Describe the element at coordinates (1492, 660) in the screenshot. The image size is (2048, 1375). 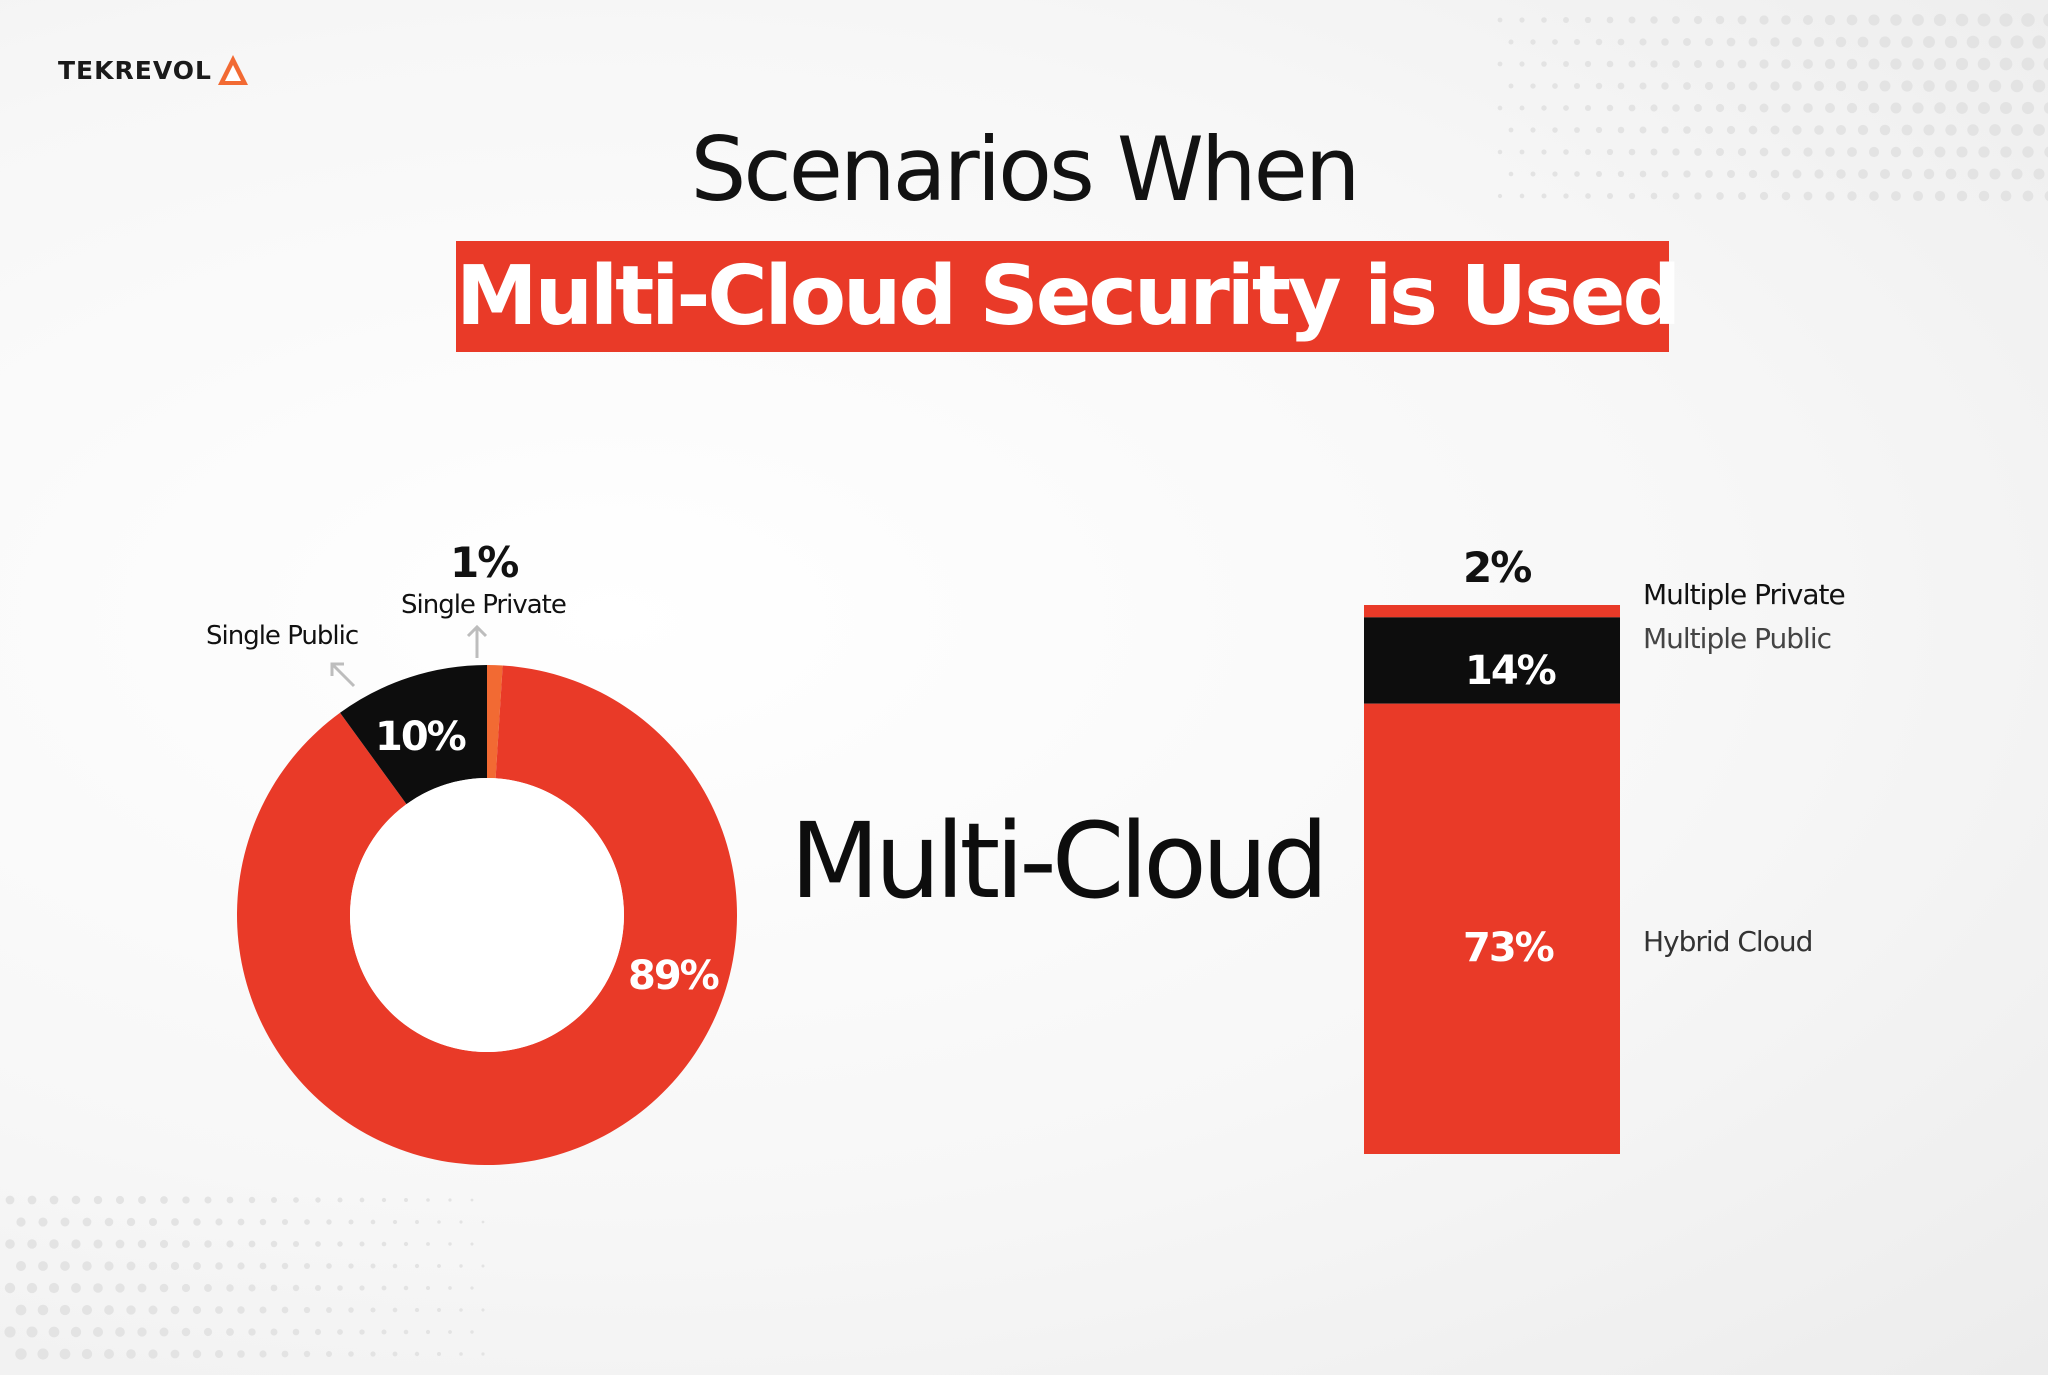
I see `bar-segment-multiple-public` at that location.